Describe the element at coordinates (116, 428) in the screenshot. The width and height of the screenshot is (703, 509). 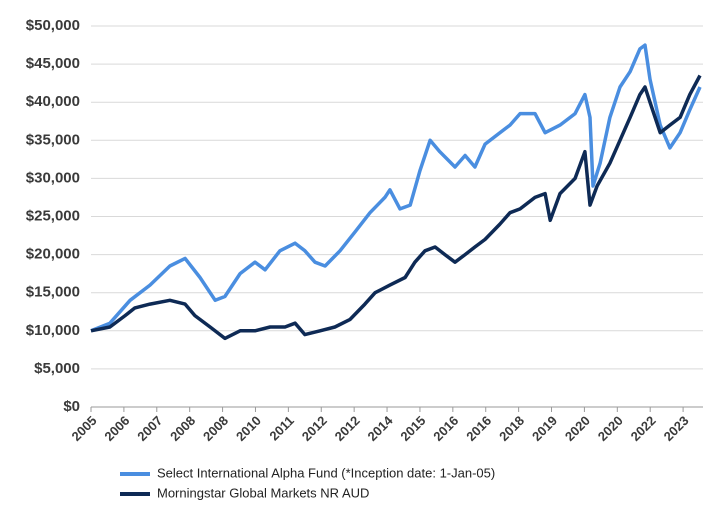
I see `x-tick-label: 2006` at that location.